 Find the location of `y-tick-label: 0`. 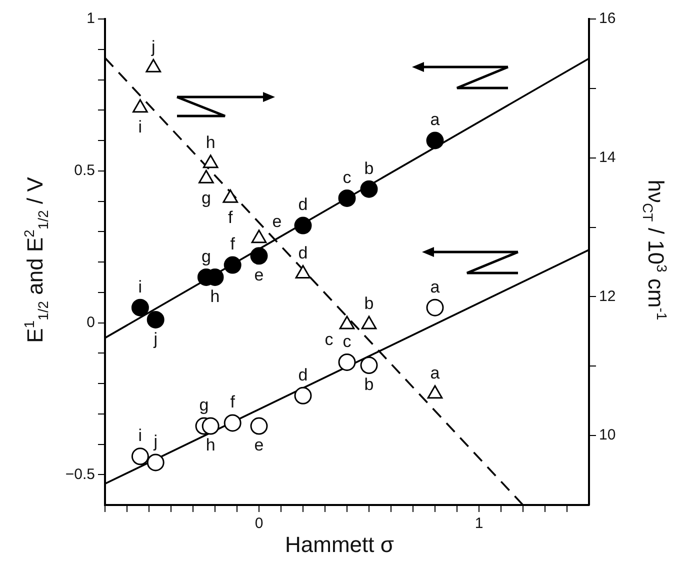

y-tick-label: 0 is located at coordinates (90, 322).